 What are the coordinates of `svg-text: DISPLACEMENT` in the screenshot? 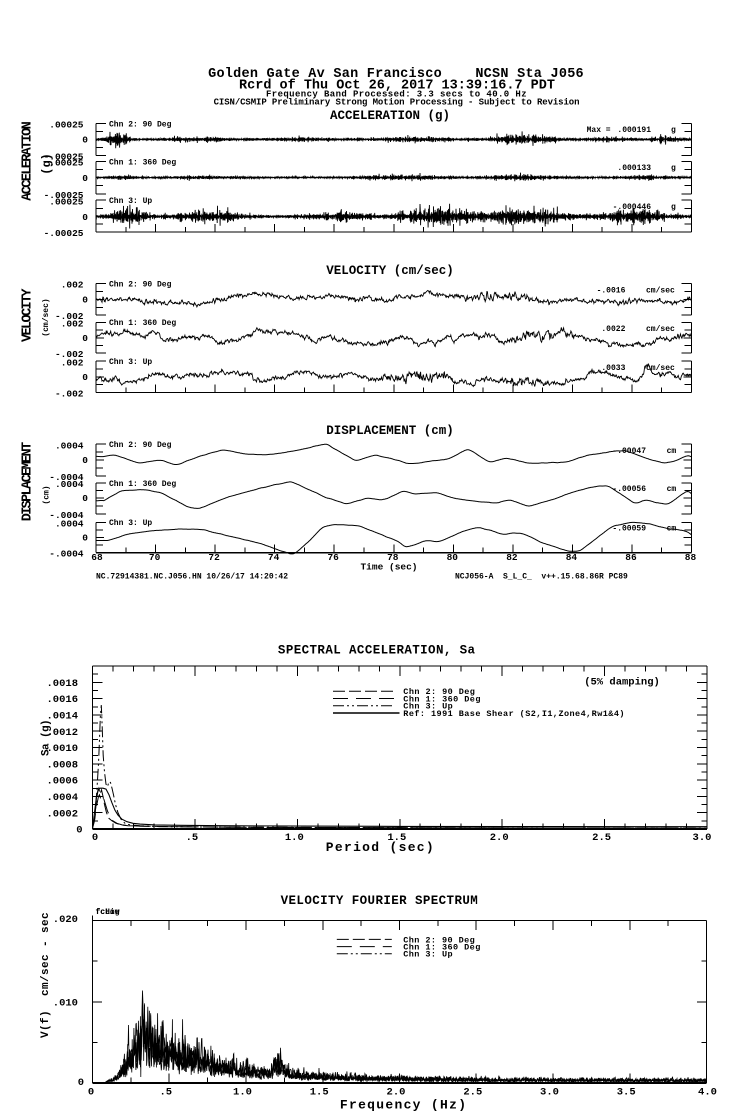 It's located at (28, 481).